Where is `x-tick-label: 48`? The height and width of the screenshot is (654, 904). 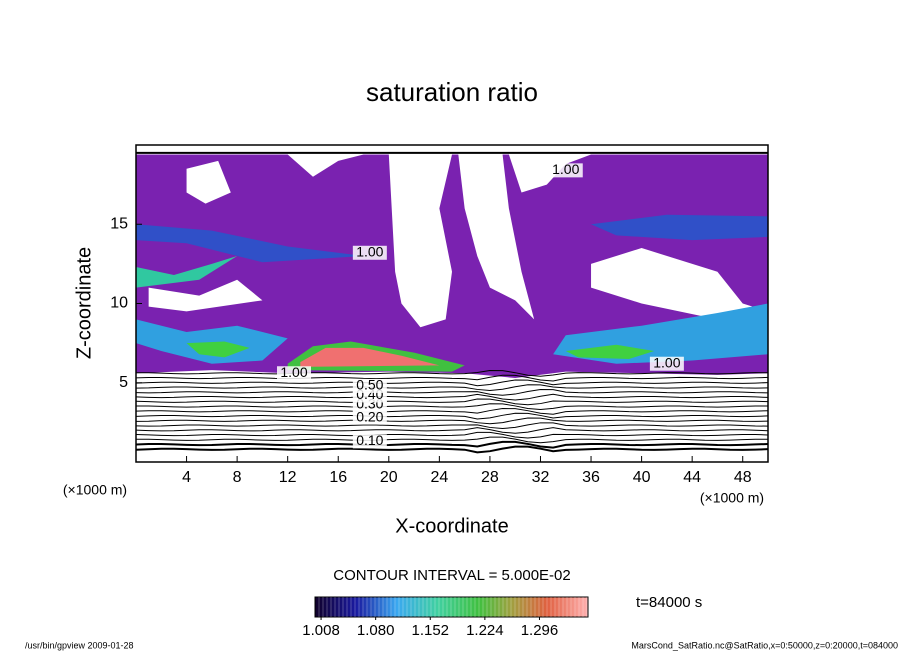
x-tick-label: 48 is located at coordinates (743, 477).